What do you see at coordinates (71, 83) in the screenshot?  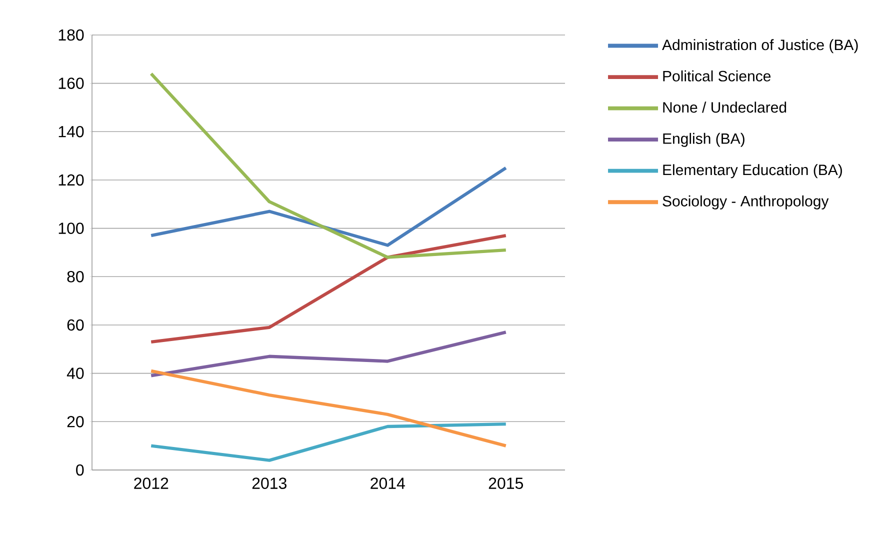 I see `y-tick-label: 160` at bounding box center [71, 83].